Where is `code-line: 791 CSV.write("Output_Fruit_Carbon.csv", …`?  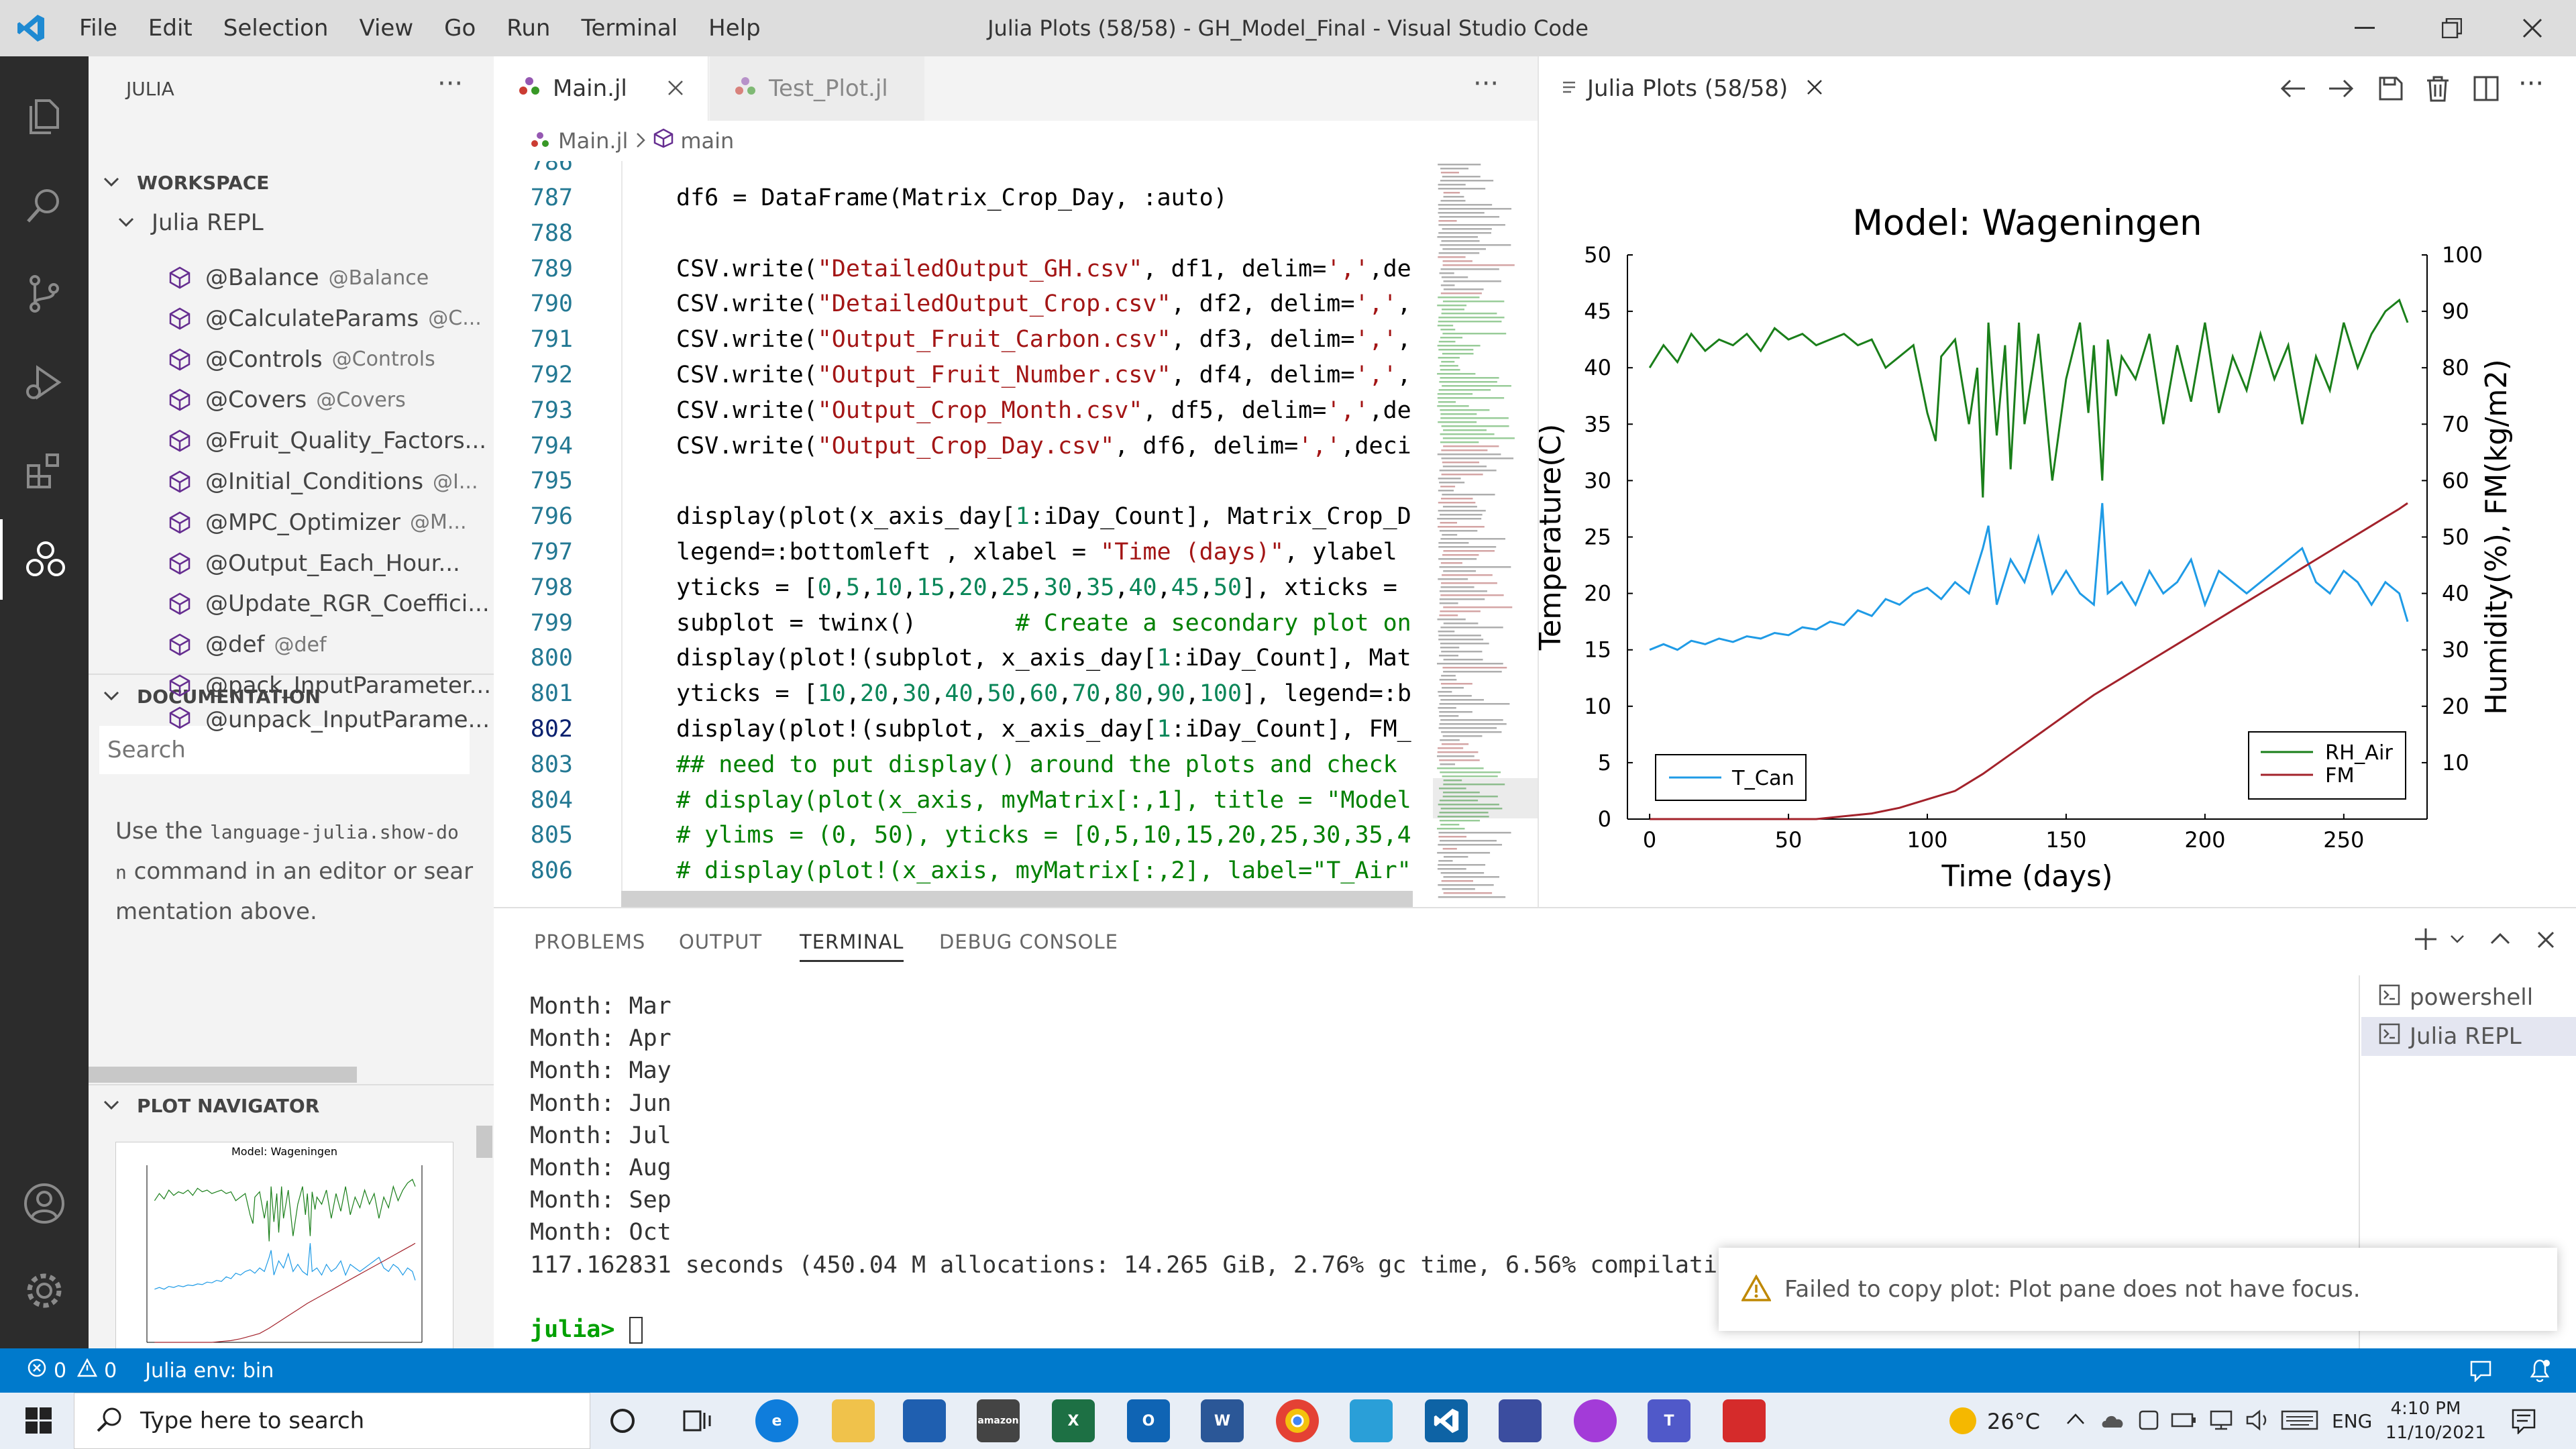 code-line: 791 CSV.write("Output_Fruit_Carbon.csv", … is located at coordinates (956, 340).